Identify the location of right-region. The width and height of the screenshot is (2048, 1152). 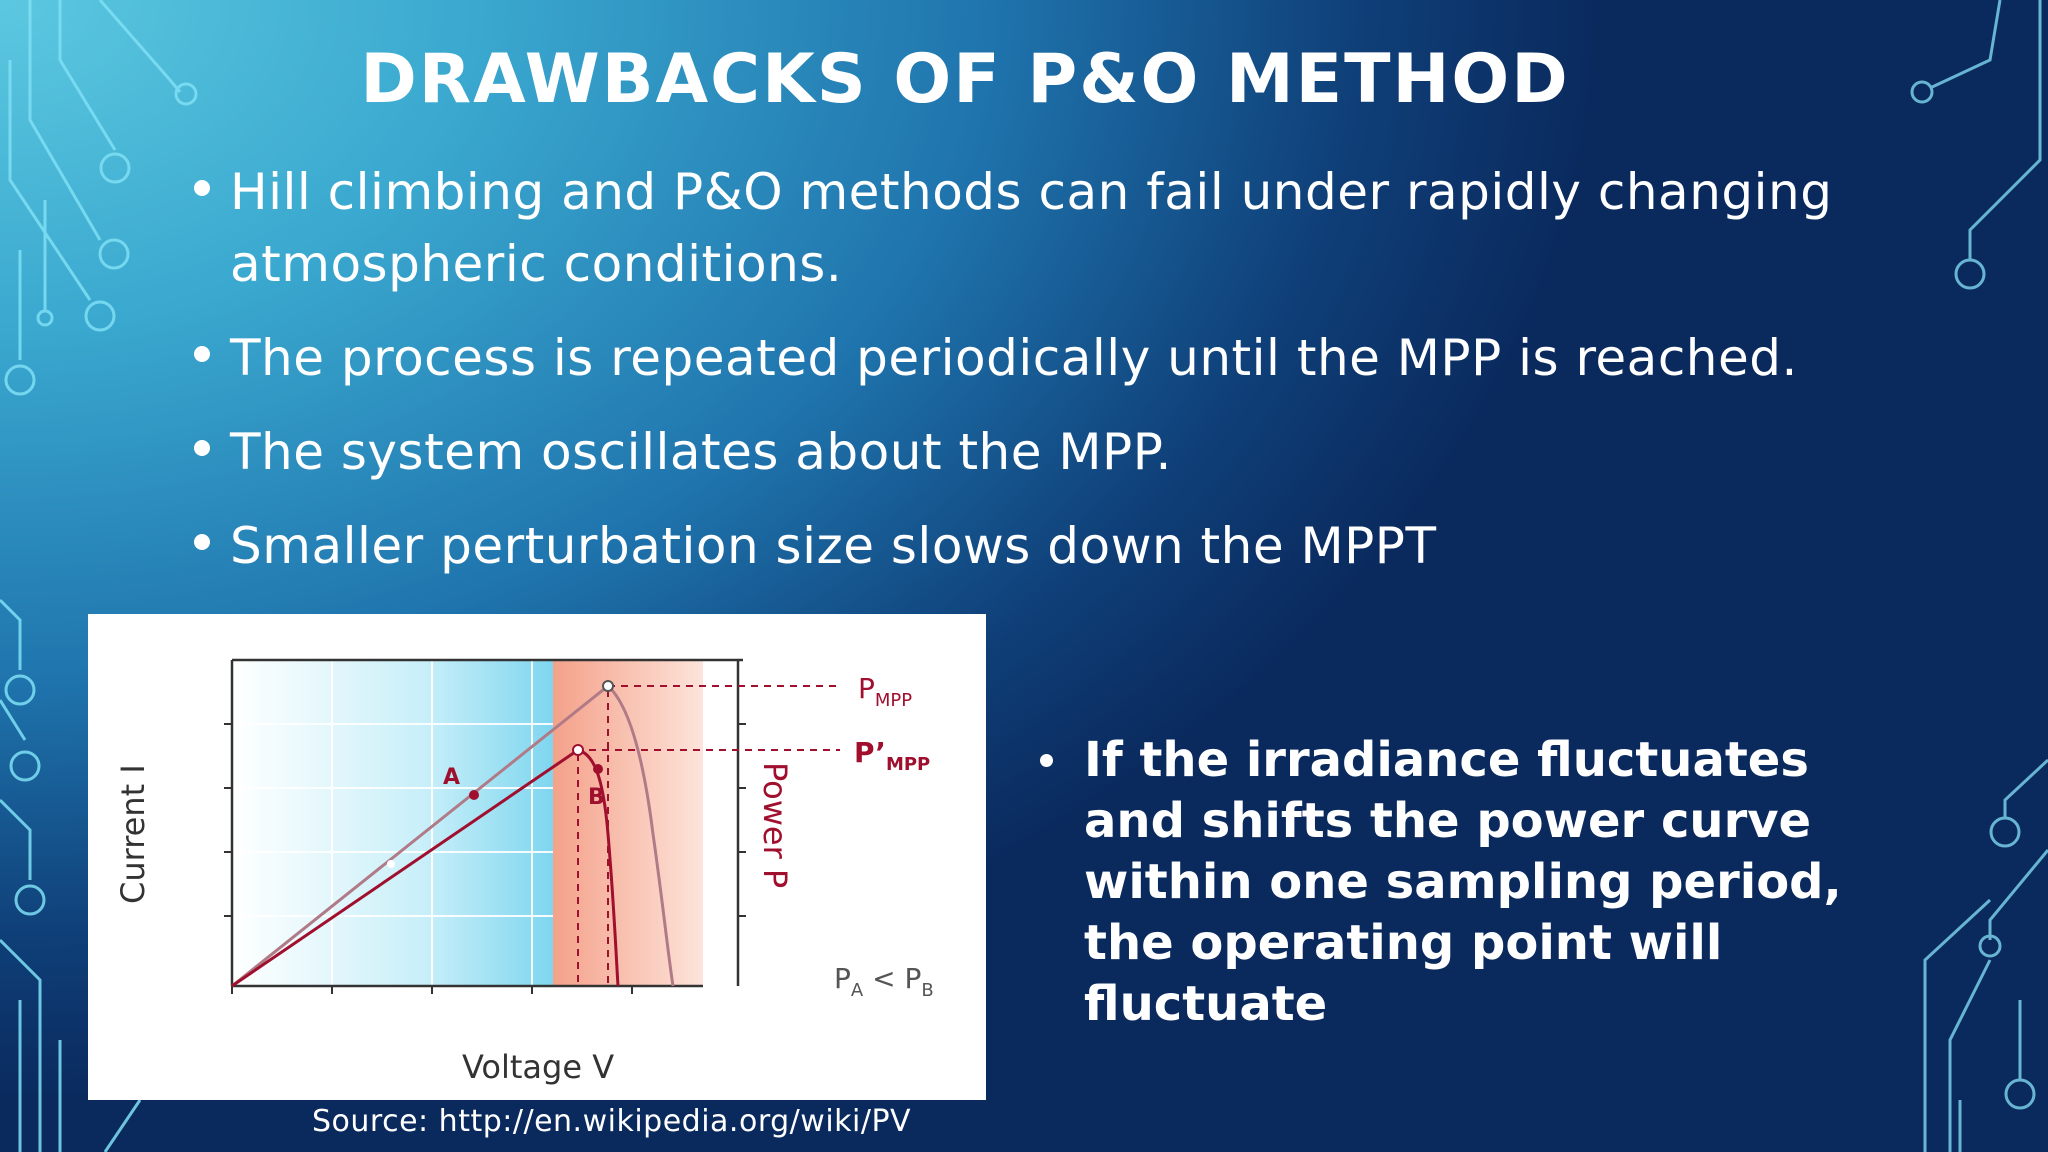
(628, 823).